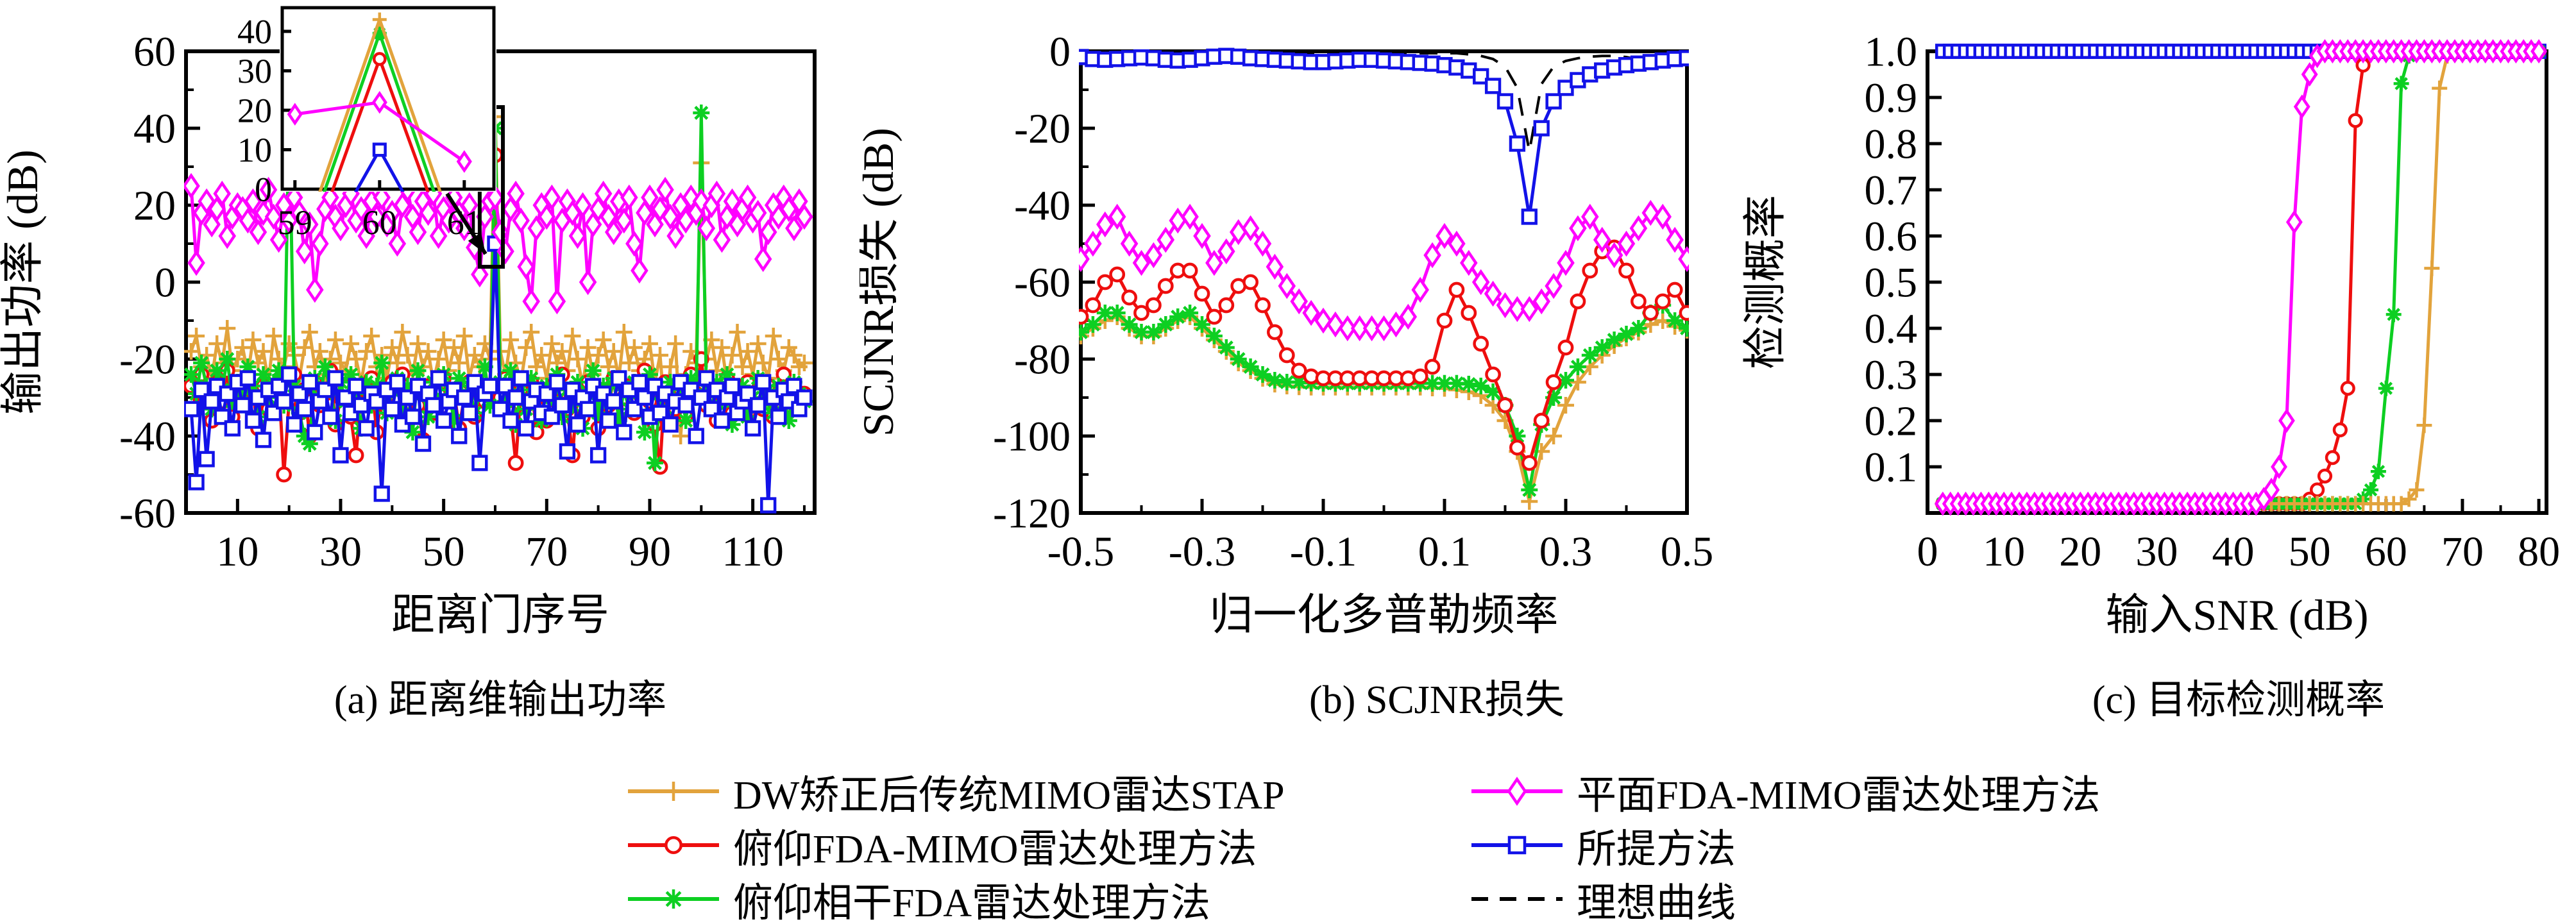 This screenshot has height=924, width=2576. What do you see at coordinates (1009, 796) in the screenshot?
I see `legend-label-dw: DW矫正后传统MIMO雷达STAP` at bounding box center [1009, 796].